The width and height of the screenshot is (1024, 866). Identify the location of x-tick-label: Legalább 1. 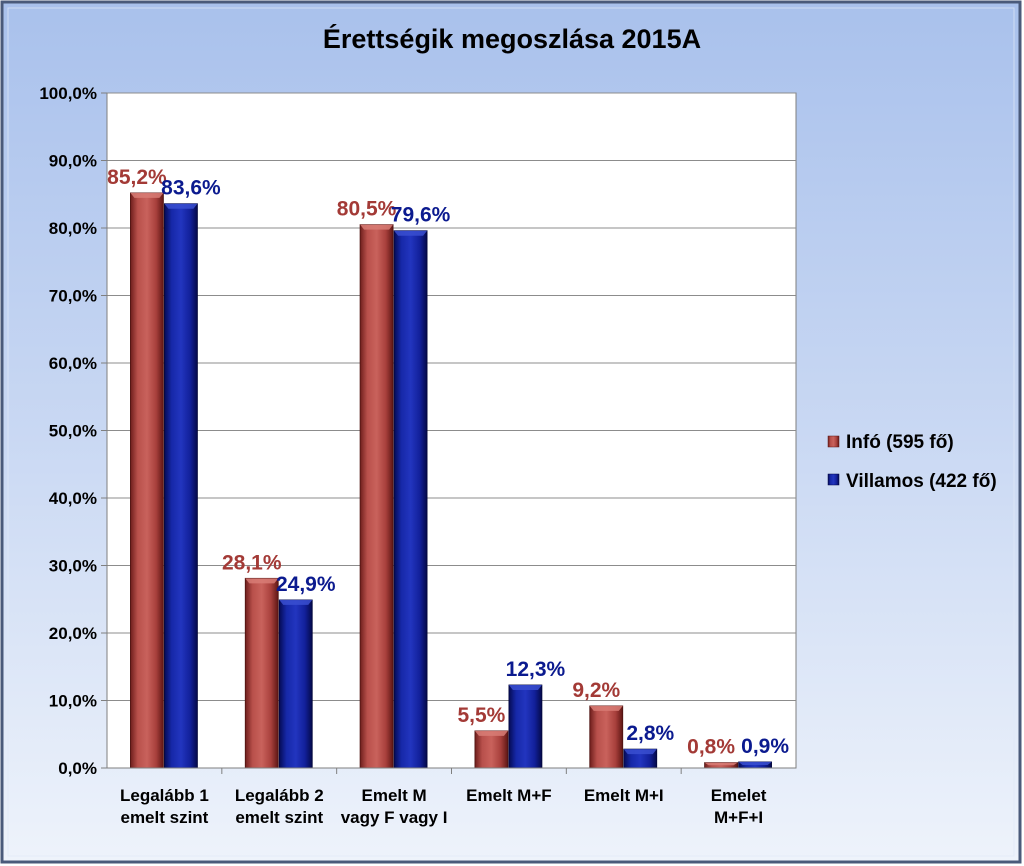
(164, 795).